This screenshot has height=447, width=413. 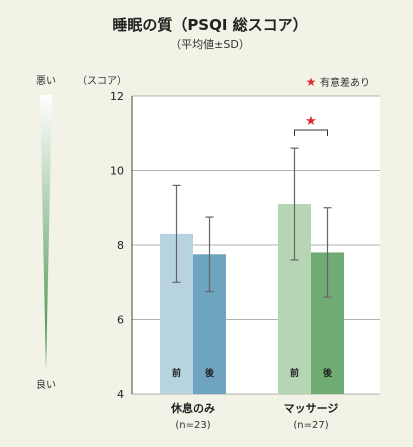 I want to click on y-tick-label: 6, so click(x=120, y=320).